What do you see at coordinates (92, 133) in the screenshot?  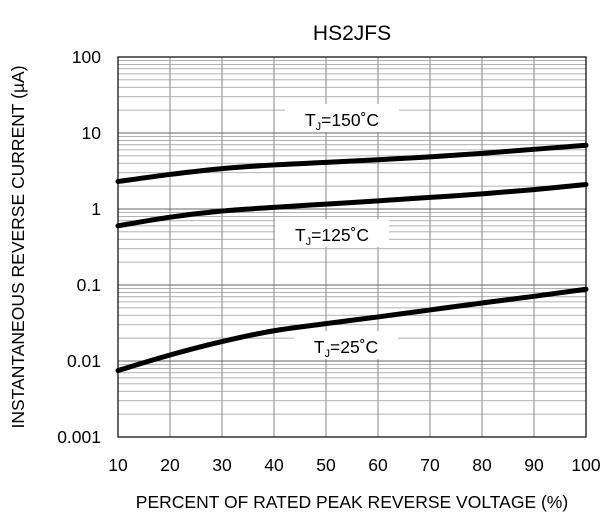 I see `y-tick-label: 10` at bounding box center [92, 133].